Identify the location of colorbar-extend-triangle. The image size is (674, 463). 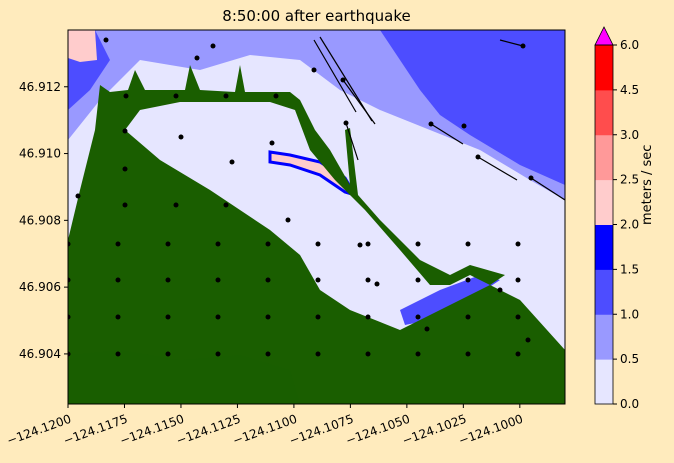
(604, 36).